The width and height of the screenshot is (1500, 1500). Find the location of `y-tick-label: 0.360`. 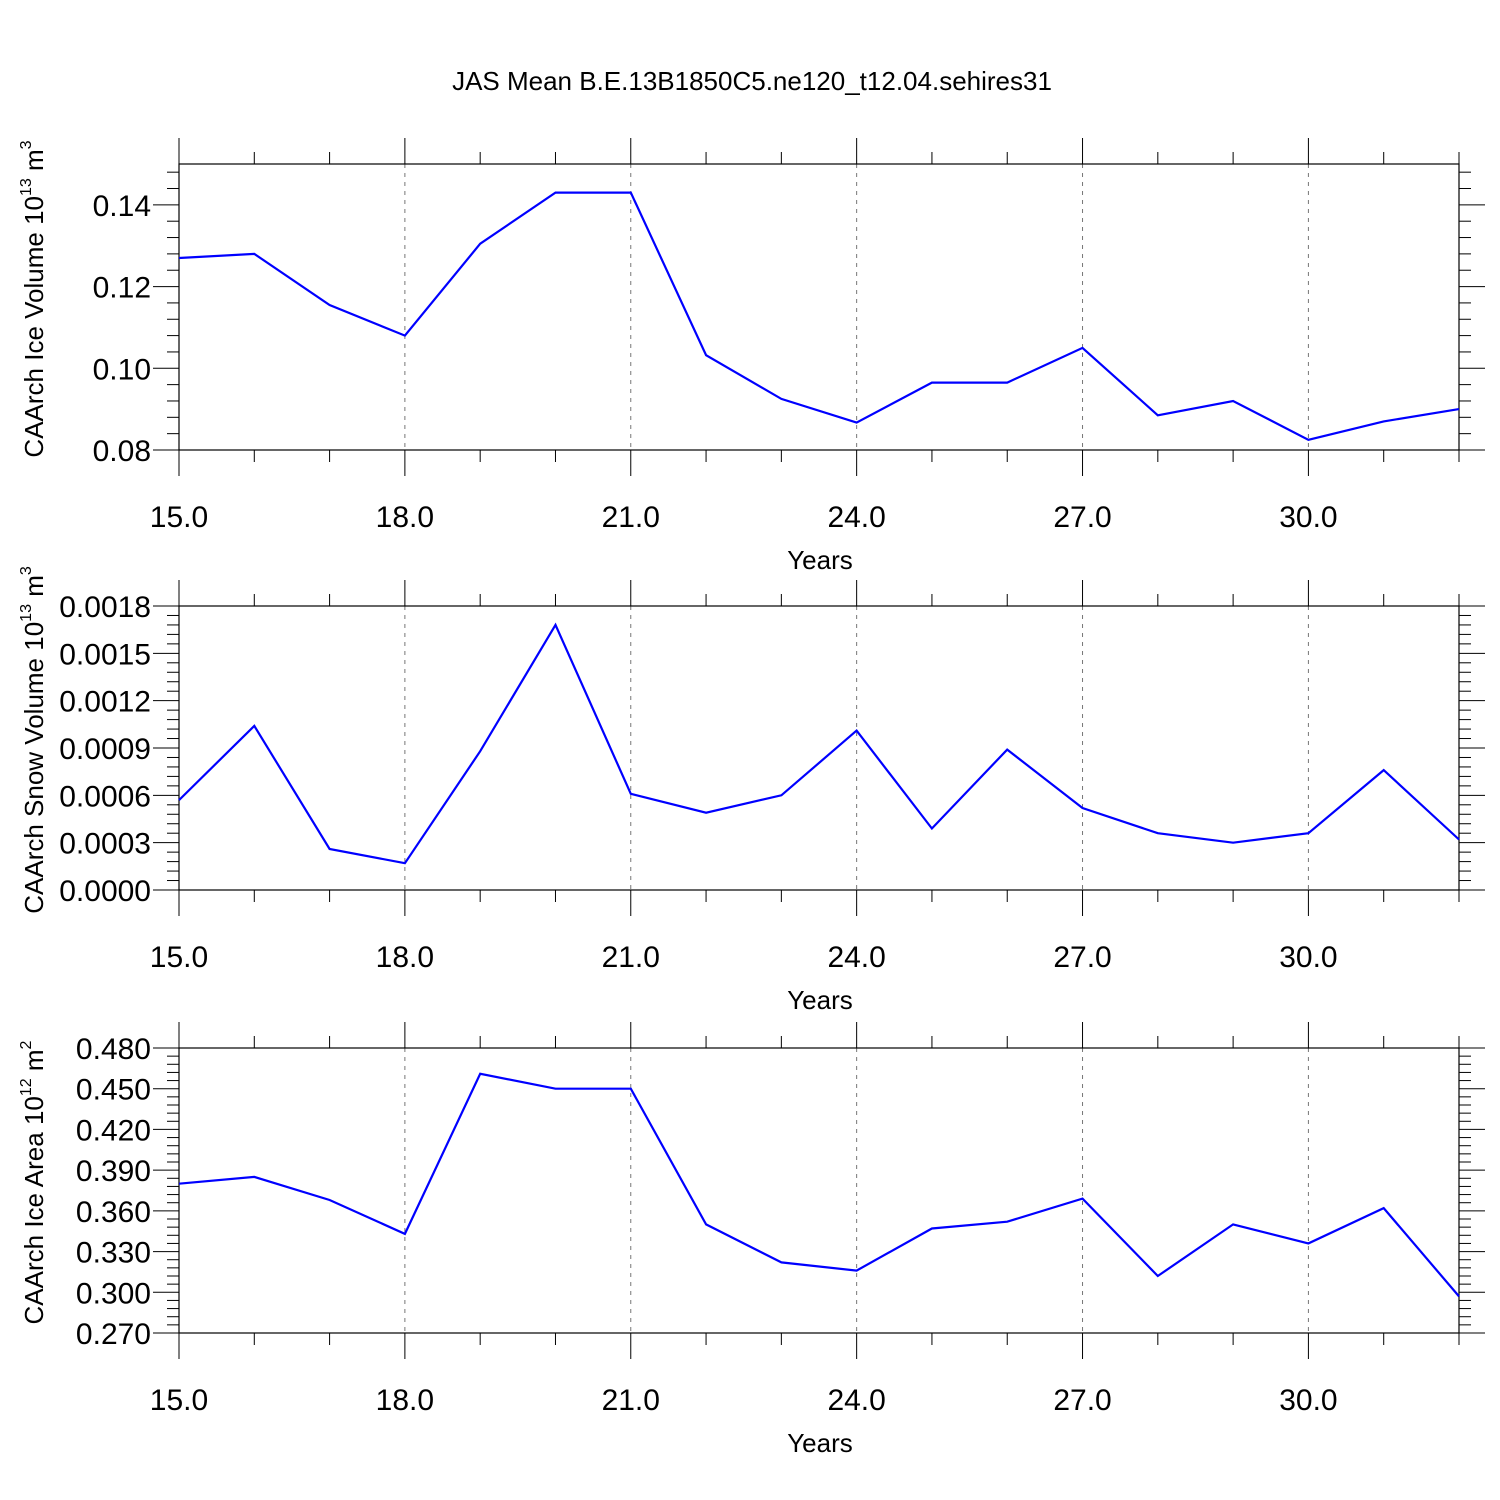

y-tick-label: 0.360 is located at coordinates (113, 1212).